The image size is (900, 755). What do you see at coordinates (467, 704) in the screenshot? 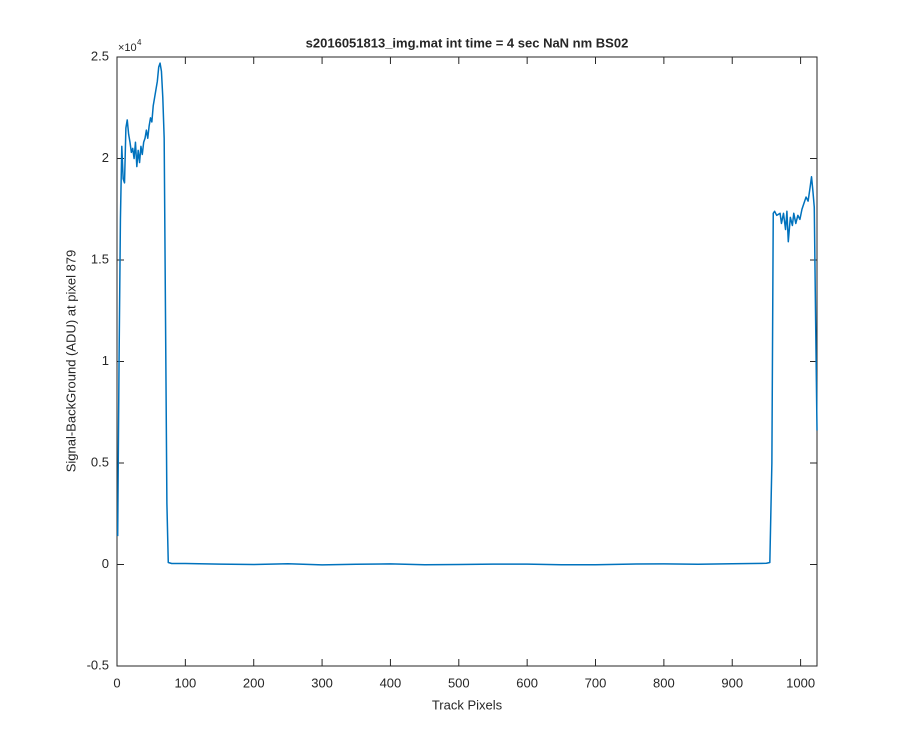
I see `x-axis-label: Track Pixels` at bounding box center [467, 704].